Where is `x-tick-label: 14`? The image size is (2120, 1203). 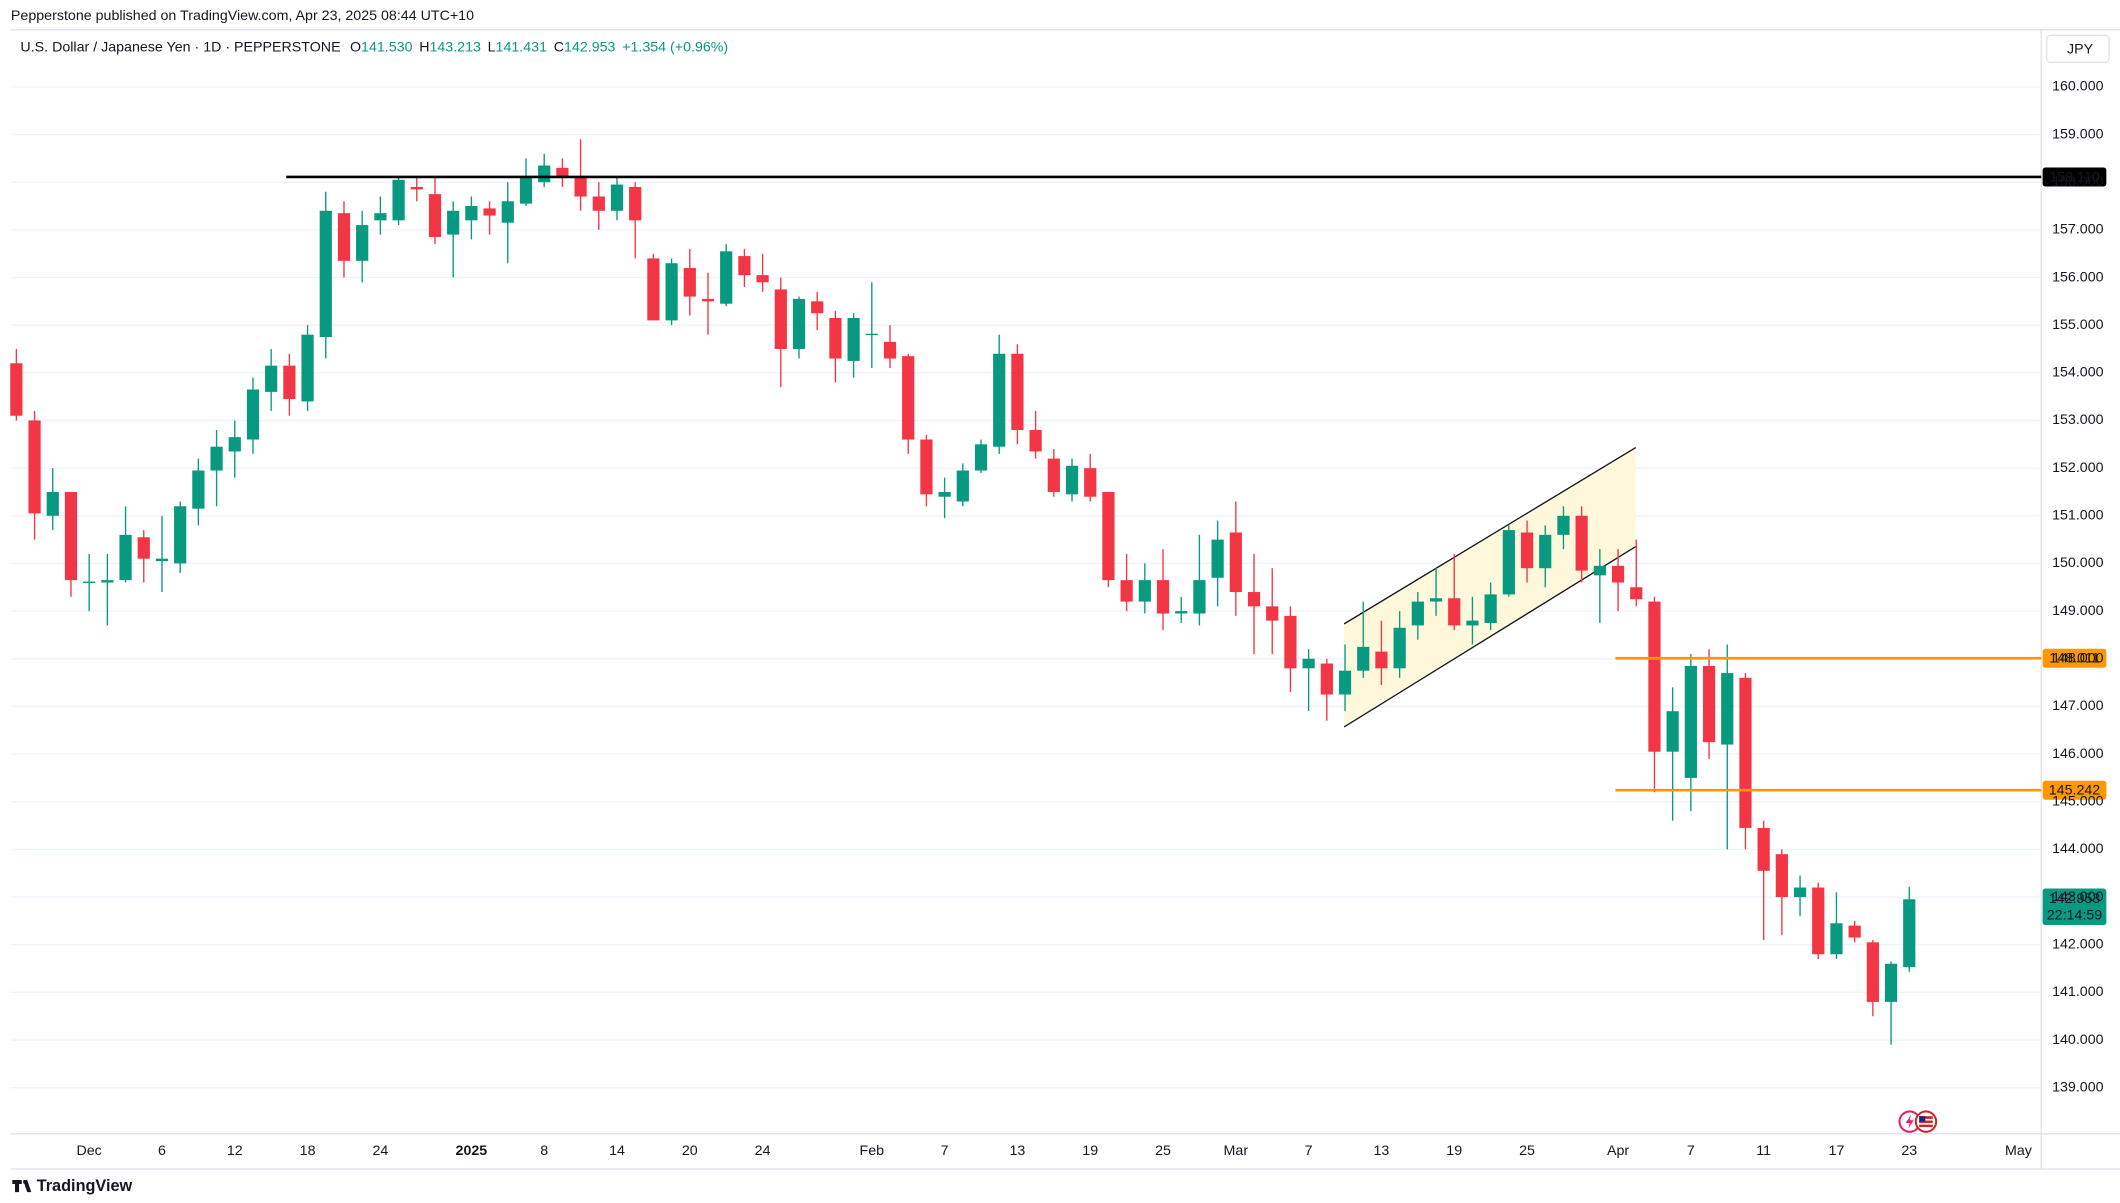 x-tick-label: 14 is located at coordinates (617, 1151).